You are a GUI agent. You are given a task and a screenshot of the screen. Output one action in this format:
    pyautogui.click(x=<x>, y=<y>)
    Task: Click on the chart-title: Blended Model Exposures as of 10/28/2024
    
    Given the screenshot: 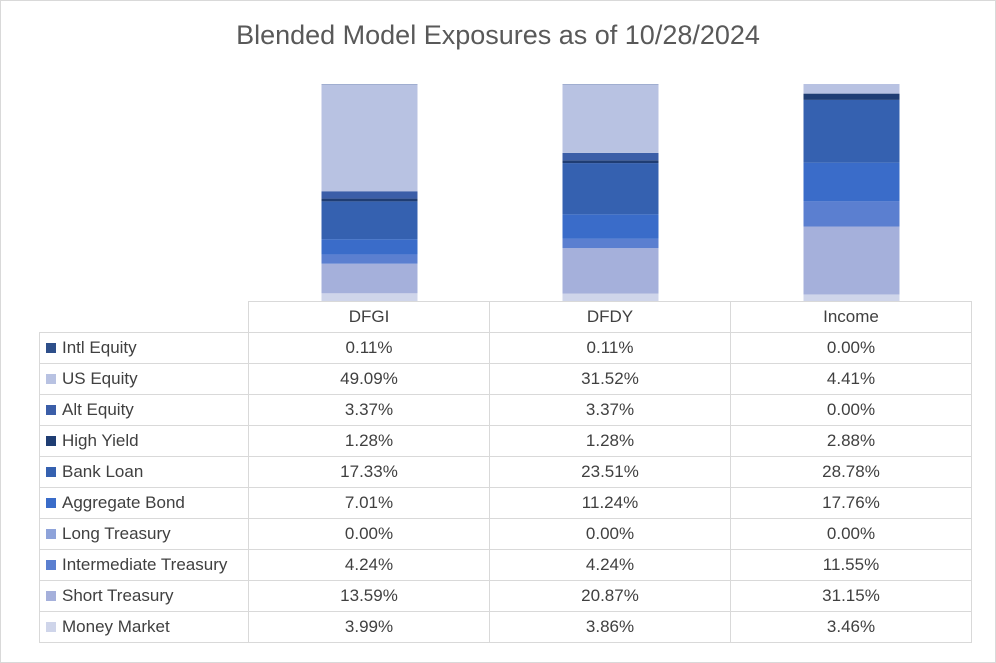 What is the action you would take?
    pyautogui.click(x=498, y=35)
    